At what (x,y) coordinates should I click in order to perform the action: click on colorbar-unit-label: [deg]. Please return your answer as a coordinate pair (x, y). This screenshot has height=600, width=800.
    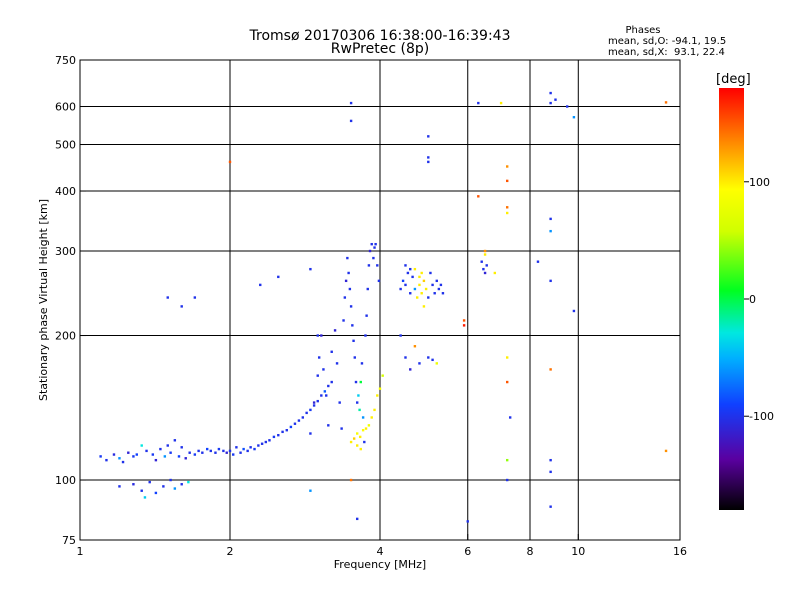
    Looking at the image, I should click on (733, 79).